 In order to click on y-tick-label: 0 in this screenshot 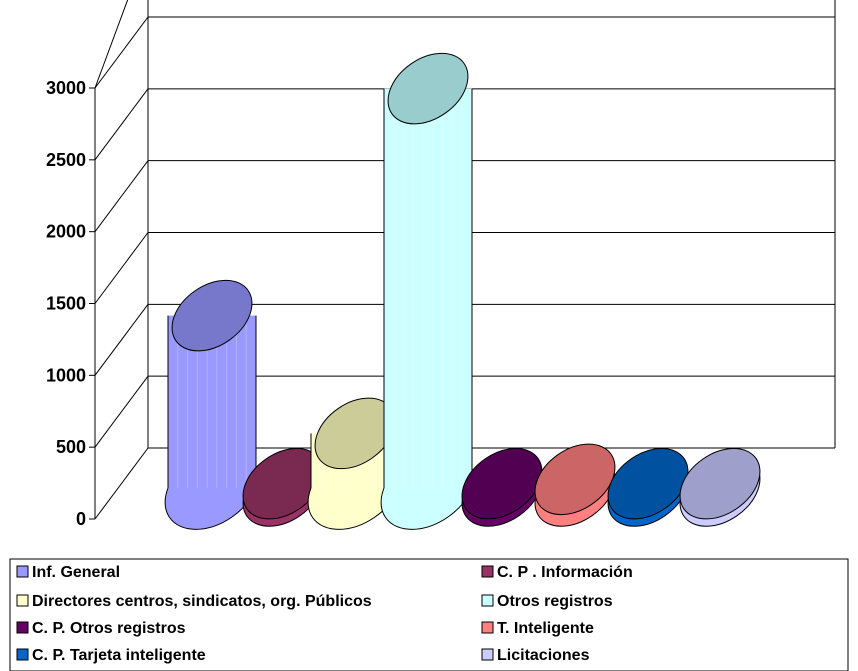, I will do `click(81, 519)`.